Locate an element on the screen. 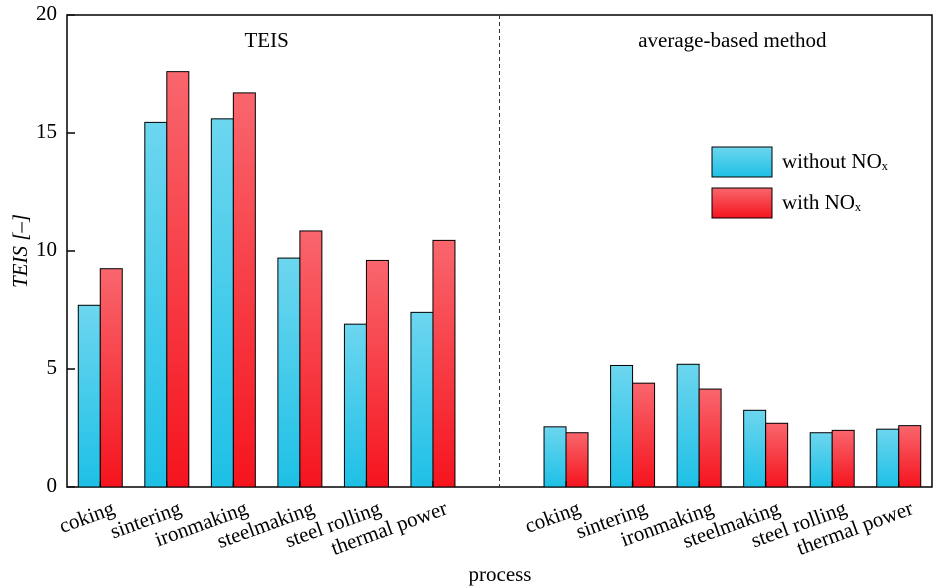 The image size is (937, 588). x-axis-title: process is located at coordinates (500, 574).